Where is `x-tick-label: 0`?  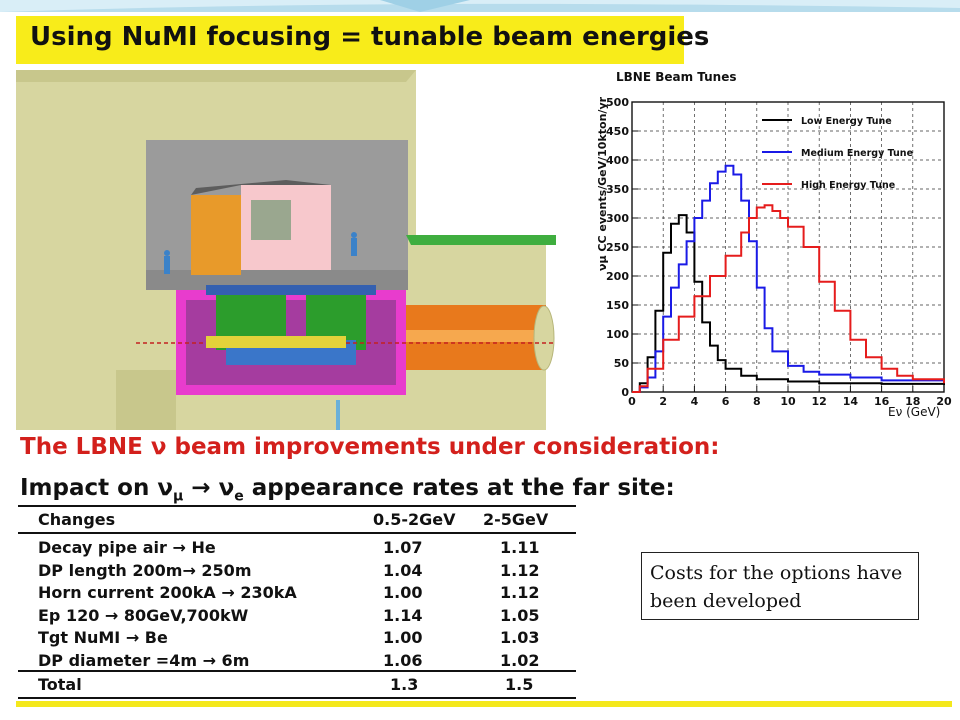
x-tick-label: 0 is located at coordinates (632, 401).